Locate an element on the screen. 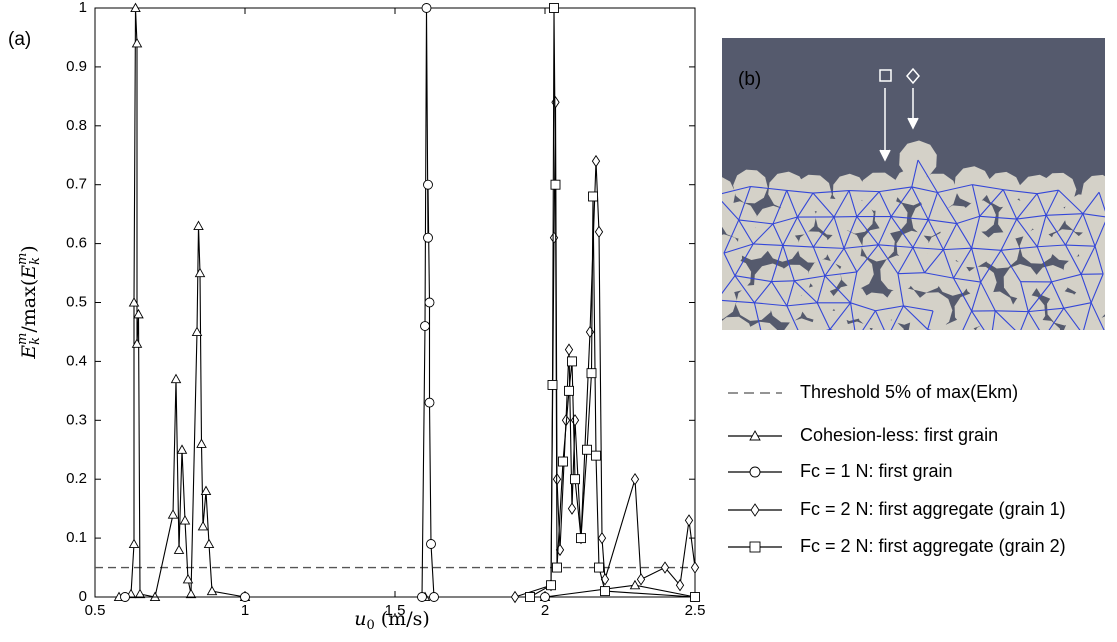 The image size is (1117, 642). y-label-part: ) is located at coordinates (29, 248).